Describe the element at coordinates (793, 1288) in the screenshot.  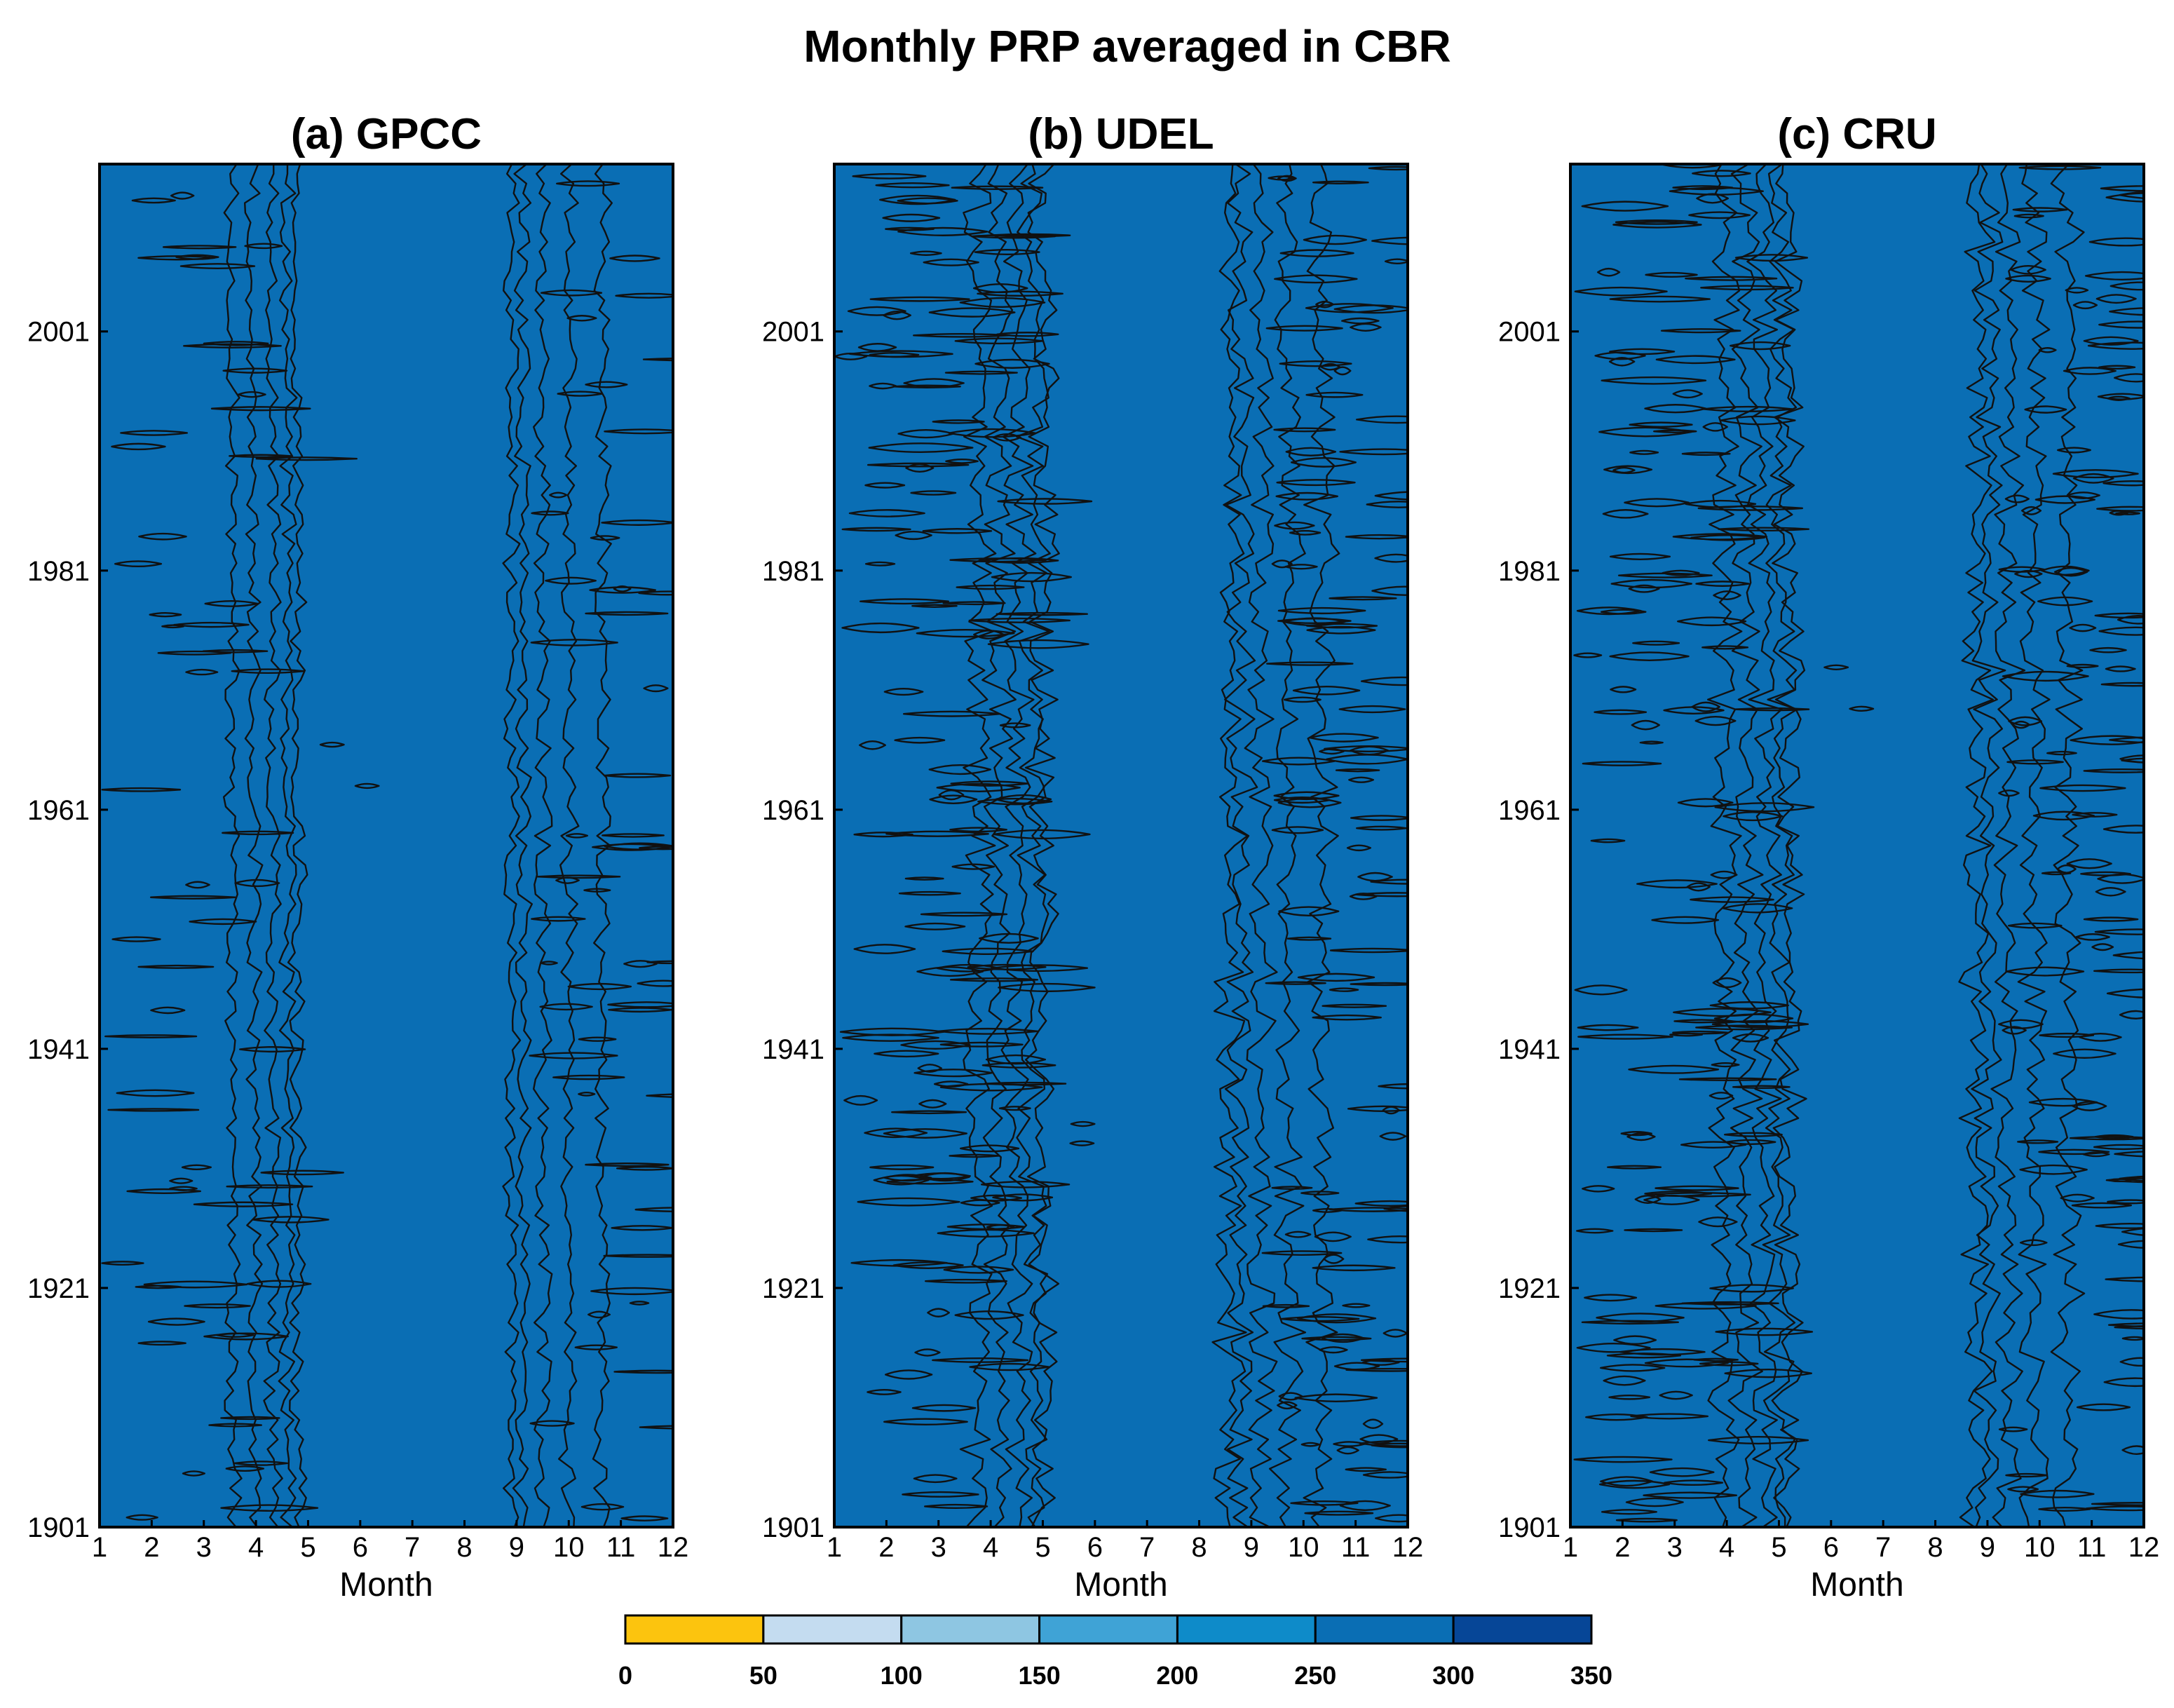
I see `y-tick-label: 1921` at that location.